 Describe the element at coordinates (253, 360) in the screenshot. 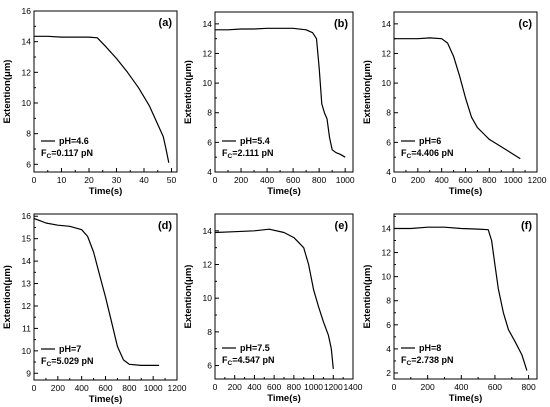

I see `legend-force-value: =4.547 pN` at that location.